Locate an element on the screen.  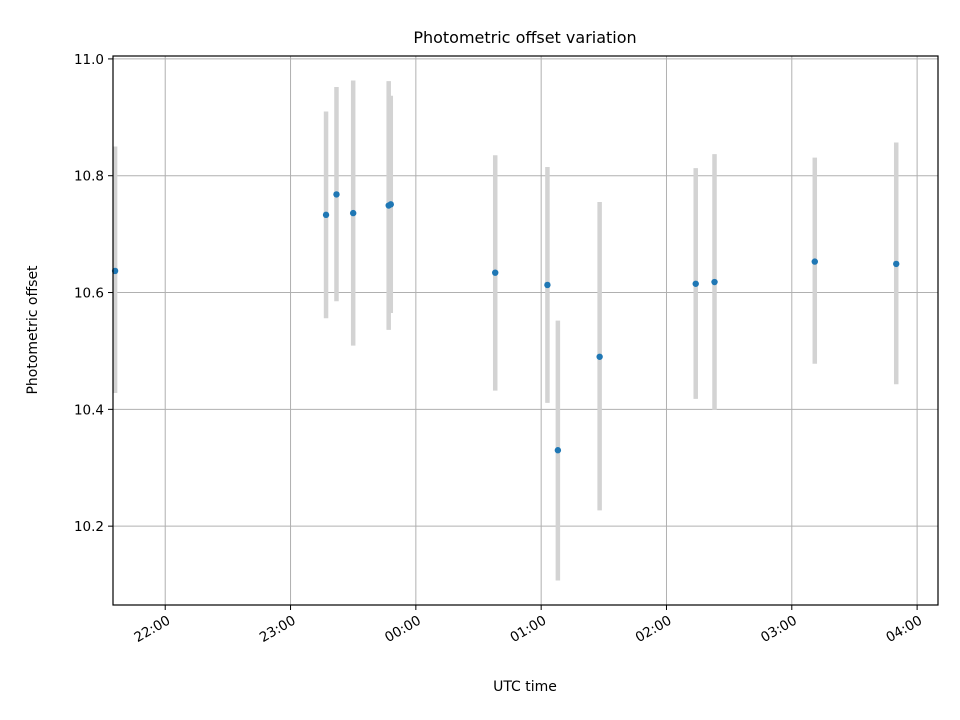
y-axis-ticks: 10.2 10.4 10.6 10.8 11.0 is located at coordinates (93, 293).